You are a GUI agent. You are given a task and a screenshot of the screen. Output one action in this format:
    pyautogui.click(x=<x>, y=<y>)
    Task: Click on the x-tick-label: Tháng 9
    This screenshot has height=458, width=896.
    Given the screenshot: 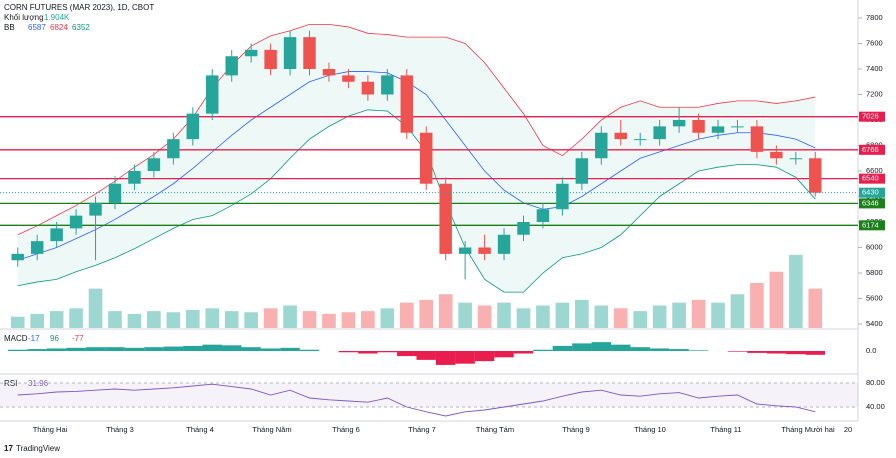 What is the action you would take?
    pyautogui.click(x=576, y=429)
    